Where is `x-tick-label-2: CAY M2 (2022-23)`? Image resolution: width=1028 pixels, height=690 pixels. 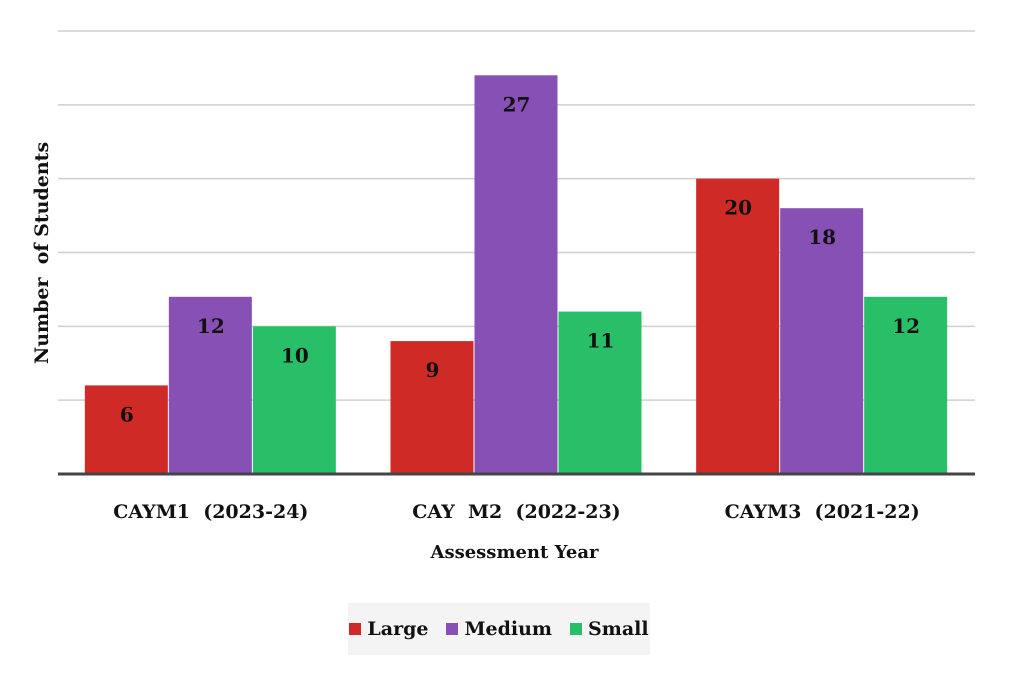
x-tick-label-2: CAY M2 (2022-23) is located at coordinates (516, 512).